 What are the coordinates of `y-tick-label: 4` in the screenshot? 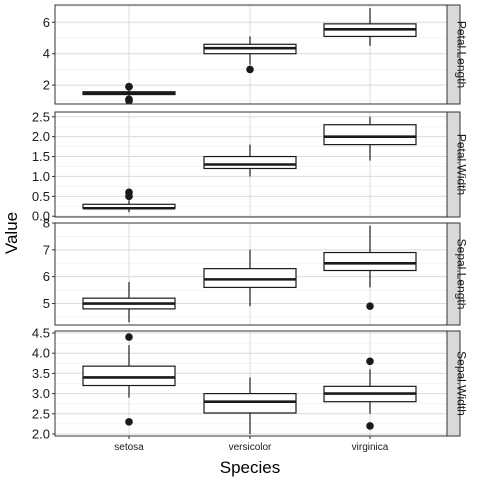 It's located at (46, 53).